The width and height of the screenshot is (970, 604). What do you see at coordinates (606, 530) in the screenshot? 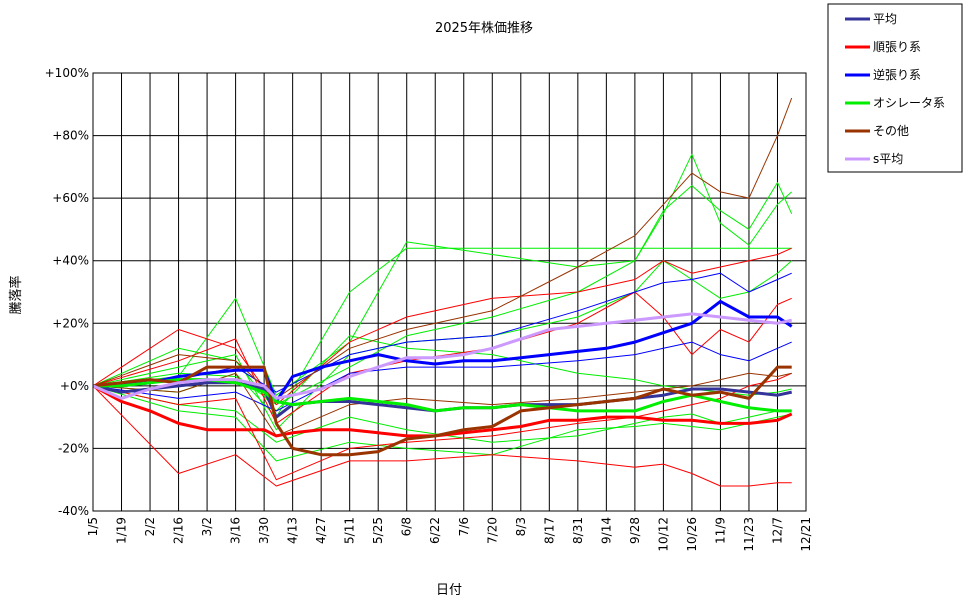
I see `x-tick-label: 9/14` at bounding box center [606, 530].